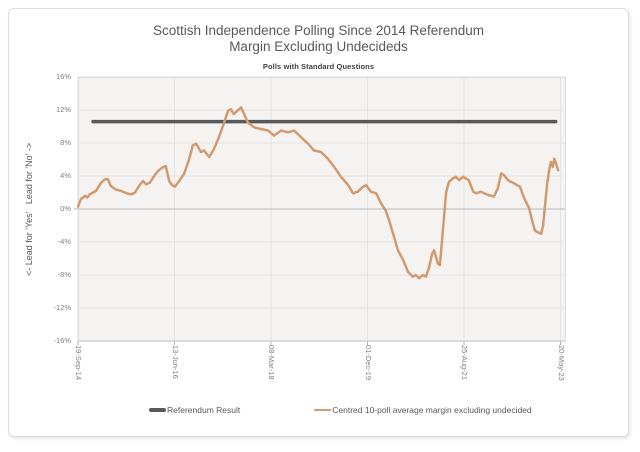 This screenshot has height=452, width=640. What do you see at coordinates (323, 410) in the screenshot?
I see `legend-swatch-centred-10-poll-average-margin-excluding-undecided` at bounding box center [323, 410].